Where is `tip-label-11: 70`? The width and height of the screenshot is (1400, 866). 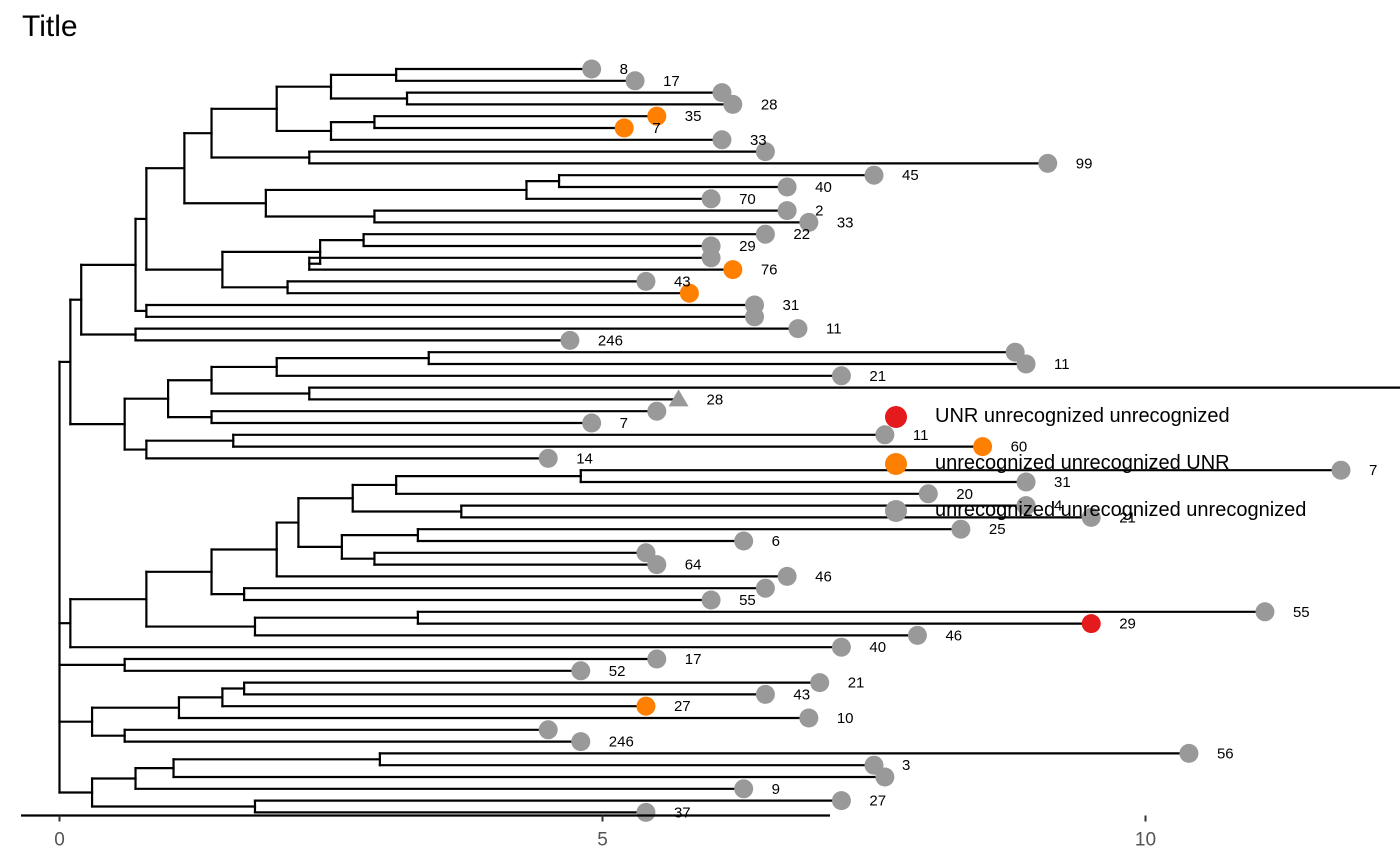
tip-label-11: 70 is located at coordinates (747, 199).